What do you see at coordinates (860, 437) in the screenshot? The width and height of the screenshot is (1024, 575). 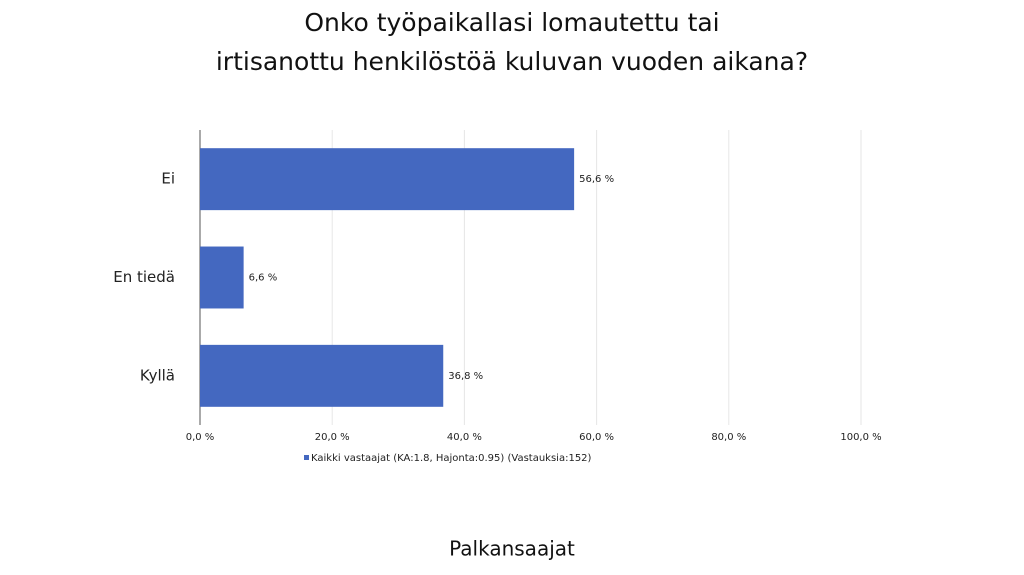 I see `x-tick-label: 100,0 %` at bounding box center [860, 437].